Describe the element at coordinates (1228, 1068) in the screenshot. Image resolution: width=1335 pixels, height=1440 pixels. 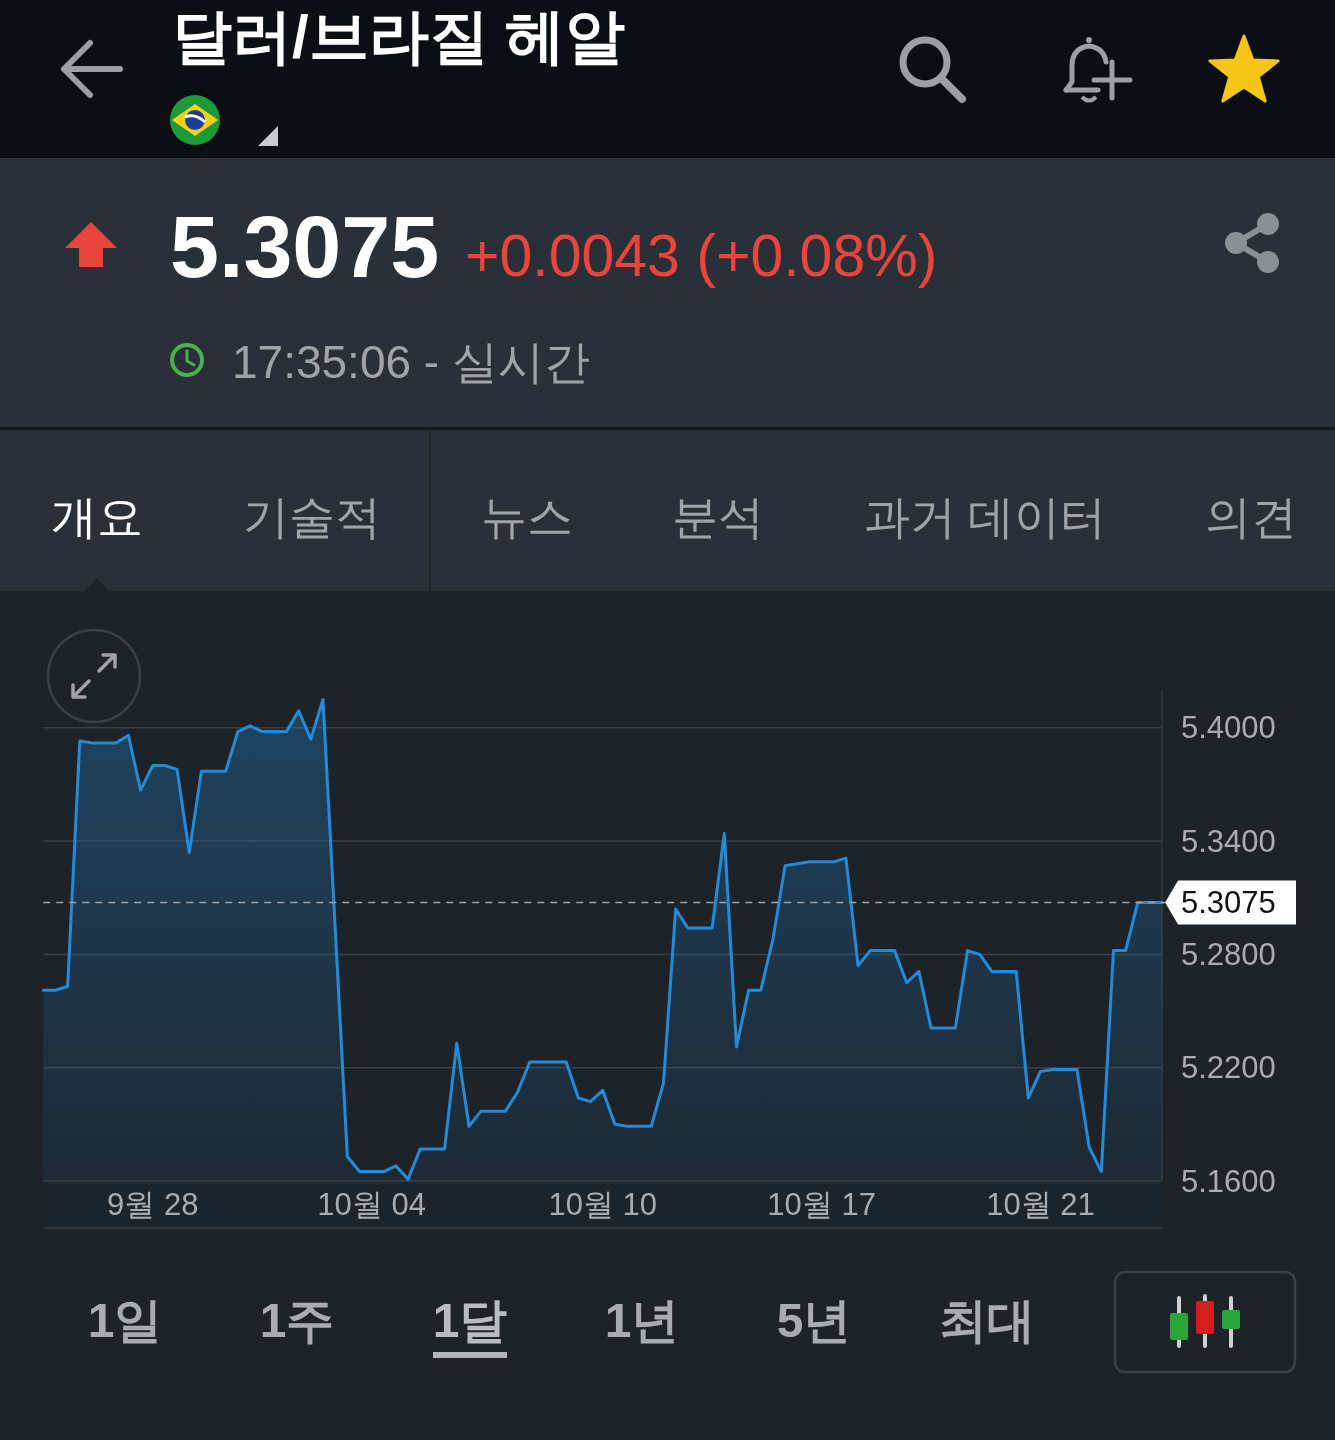
I see `y-tick-label: 5.2200` at that location.